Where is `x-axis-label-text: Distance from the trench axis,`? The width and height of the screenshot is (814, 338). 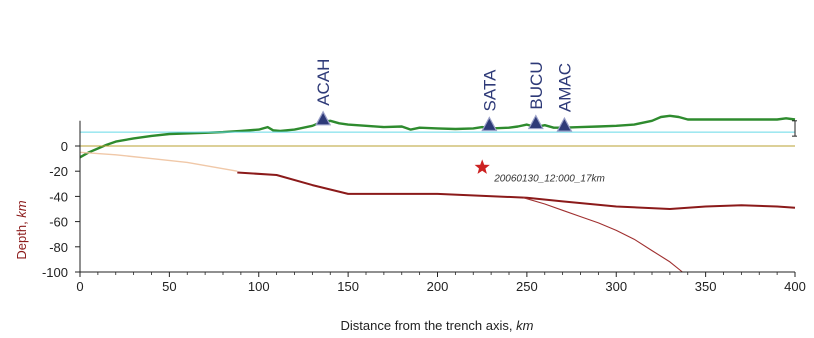
x-axis-label-text: Distance from the trench axis, is located at coordinates (429, 325).